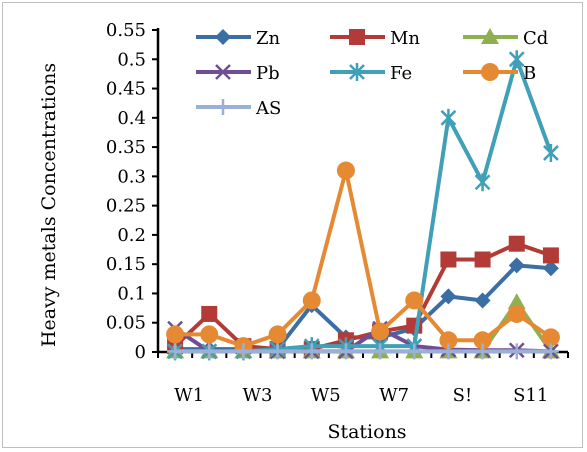 The image size is (587, 452). Describe the element at coordinates (529, 73) in the screenshot. I see `legend-label: B` at that location.